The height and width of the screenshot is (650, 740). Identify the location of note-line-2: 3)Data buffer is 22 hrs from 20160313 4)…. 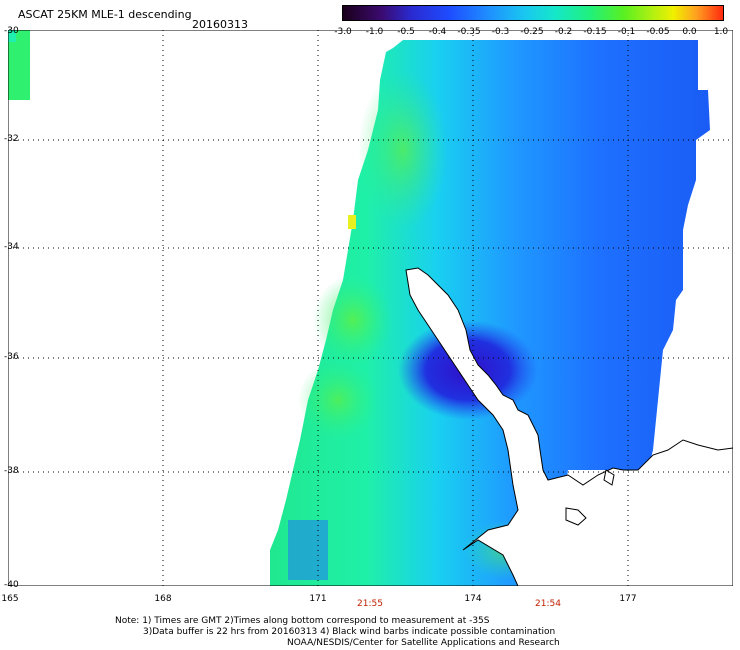
(349, 632).